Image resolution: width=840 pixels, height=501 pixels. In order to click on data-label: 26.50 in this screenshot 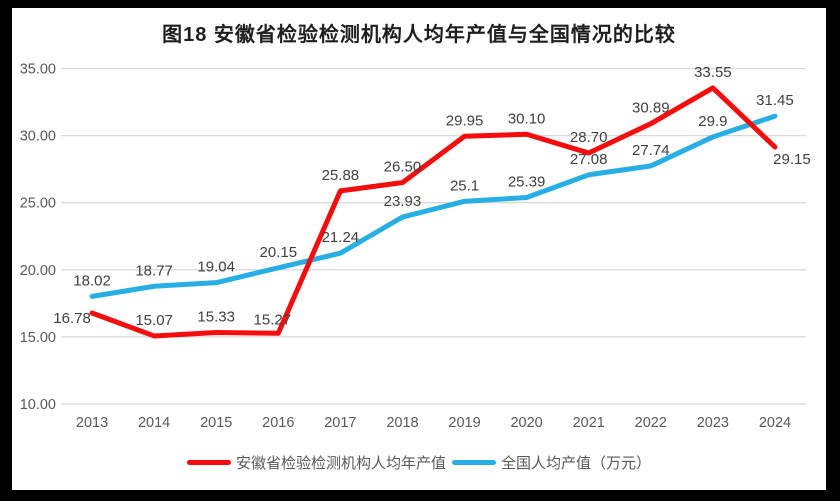, I will do `click(403, 167)`.